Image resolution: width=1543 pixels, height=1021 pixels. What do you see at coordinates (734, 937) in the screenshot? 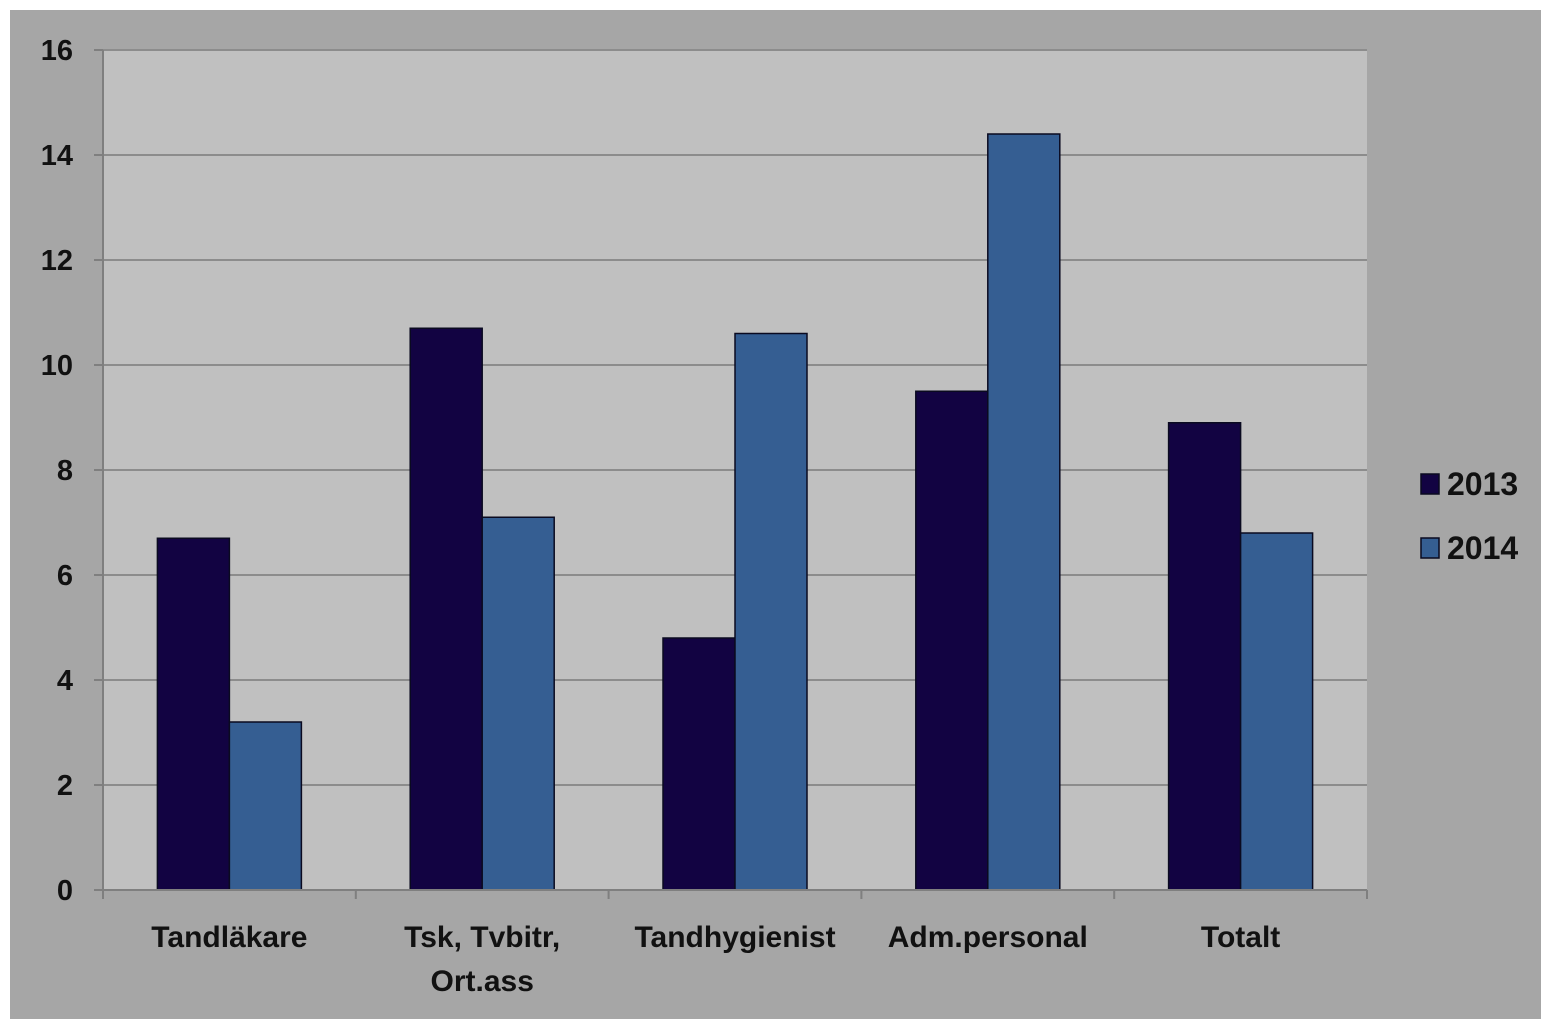
I see `x-category-label-2: Tandhygienist` at bounding box center [734, 937].